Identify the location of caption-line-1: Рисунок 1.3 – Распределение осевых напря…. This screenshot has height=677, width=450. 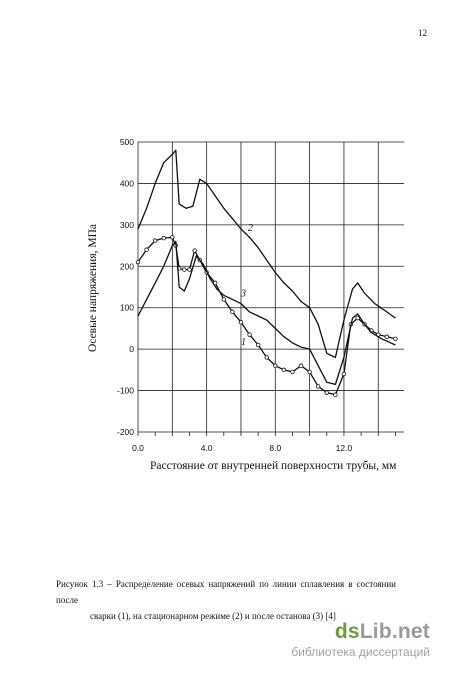
(226, 592).